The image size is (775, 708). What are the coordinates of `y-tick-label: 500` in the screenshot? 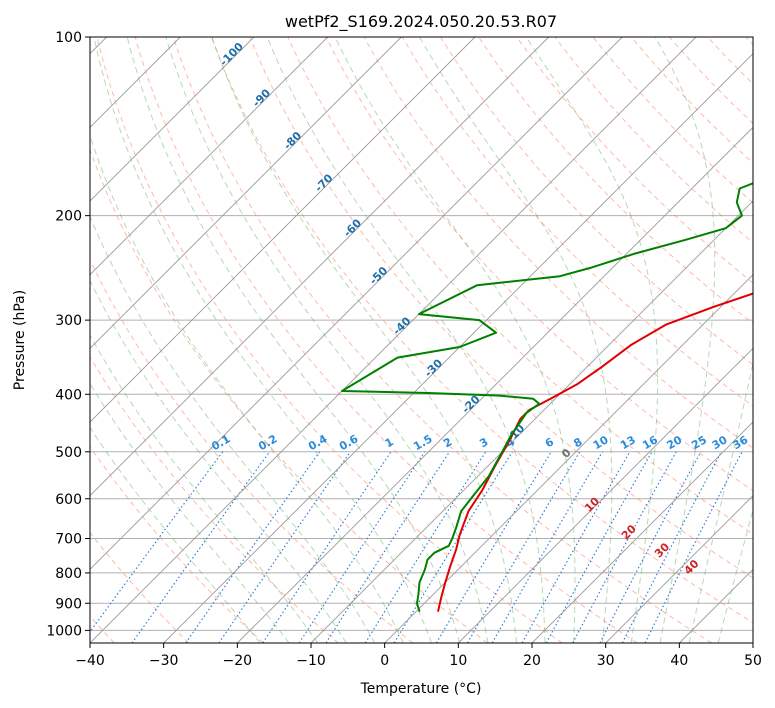 It's located at (68, 453).